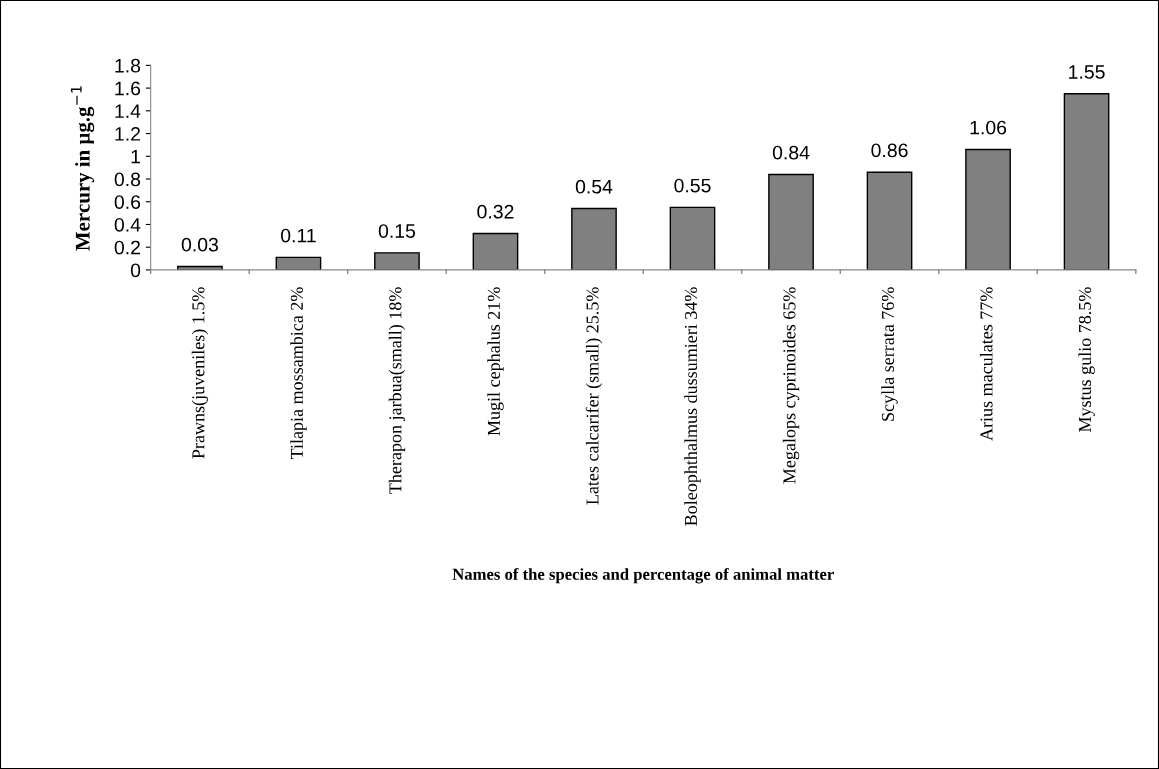 The height and width of the screenshot is (769, 1159). I want to click on y-tick-label: 0.8, so click(127, 179).